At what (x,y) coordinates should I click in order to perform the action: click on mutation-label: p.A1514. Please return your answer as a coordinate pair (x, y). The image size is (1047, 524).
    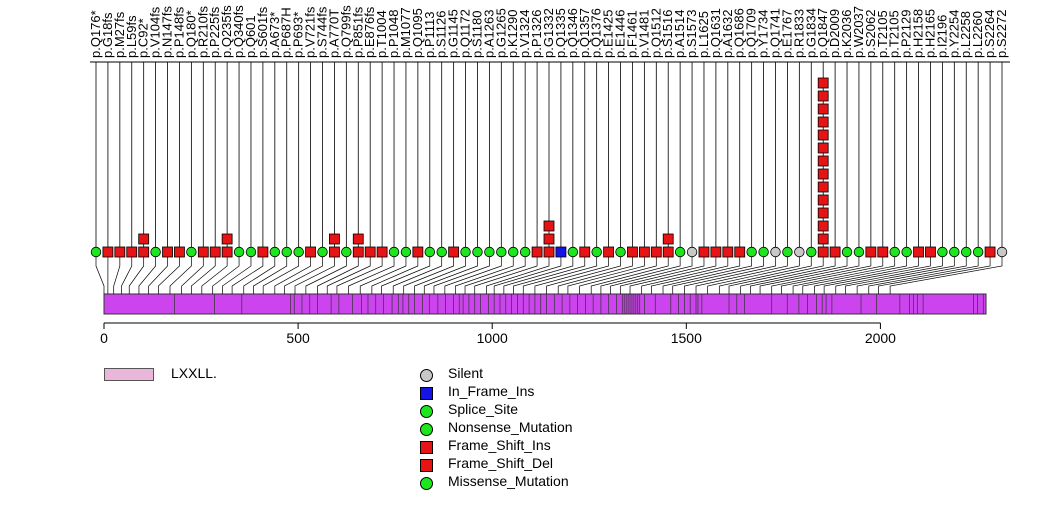
    Looking at the image, I should click on (679, 34).